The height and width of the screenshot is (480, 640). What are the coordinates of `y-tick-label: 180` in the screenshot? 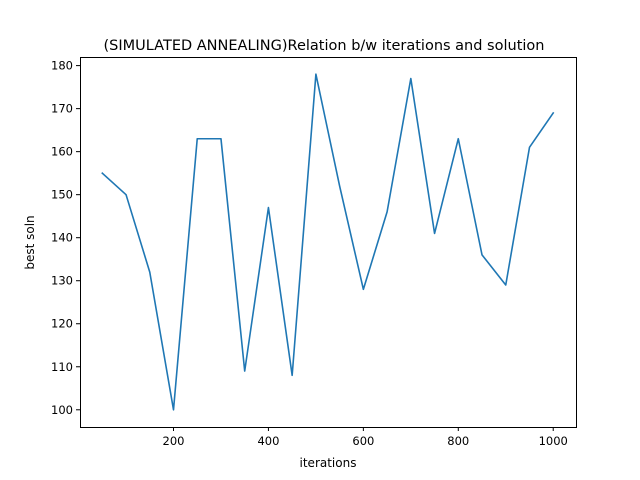 It's located at (62, 66).